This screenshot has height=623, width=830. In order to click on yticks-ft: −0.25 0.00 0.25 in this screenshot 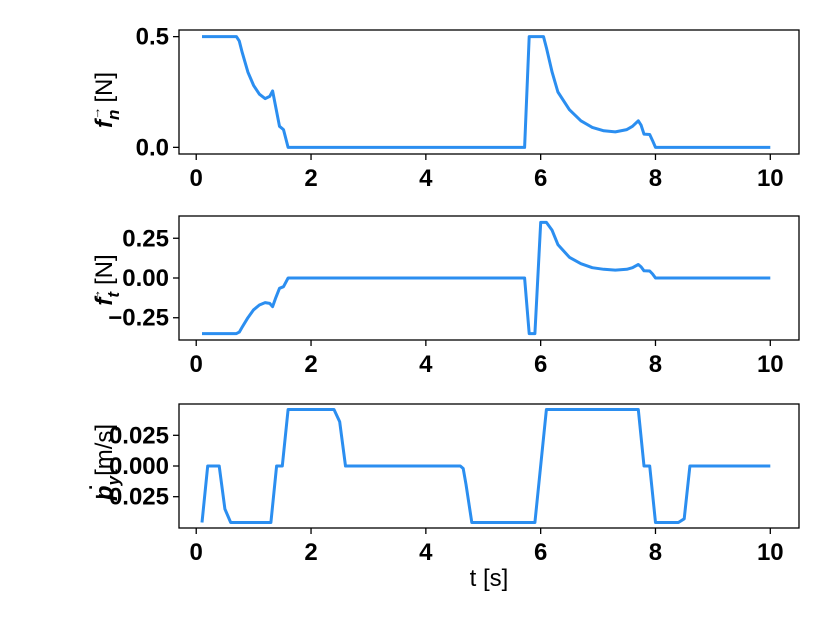, I will do `click(143, 278)`.